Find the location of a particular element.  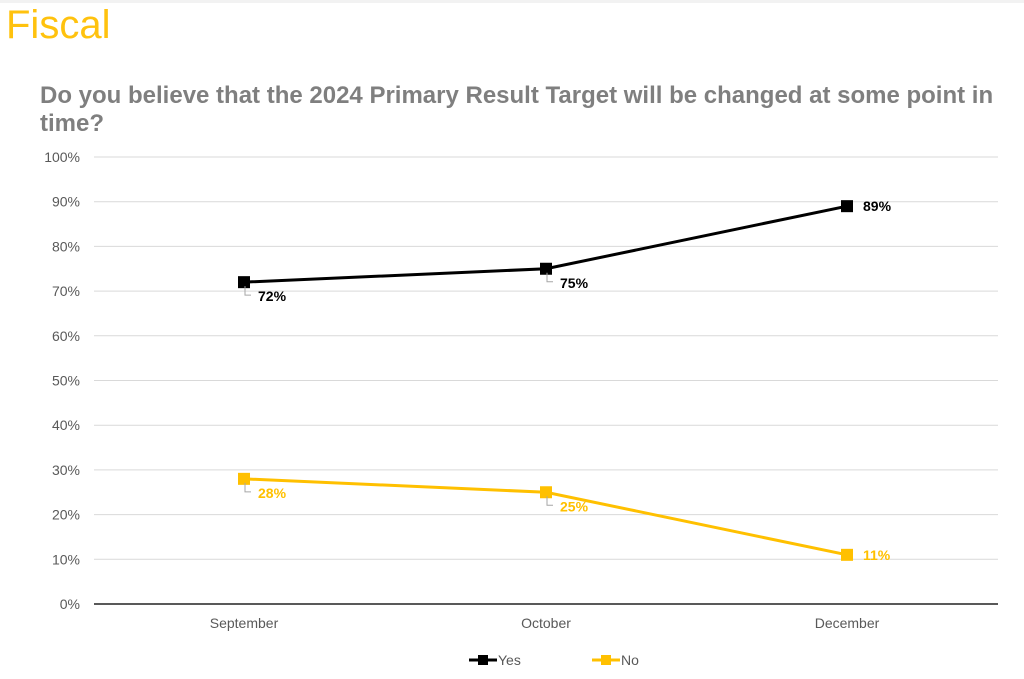

y-axis-ticks: 0% 10% 20% 30% 40% 50% 60% 70% 80% 90% 100% is located at coordinates (62, 380).